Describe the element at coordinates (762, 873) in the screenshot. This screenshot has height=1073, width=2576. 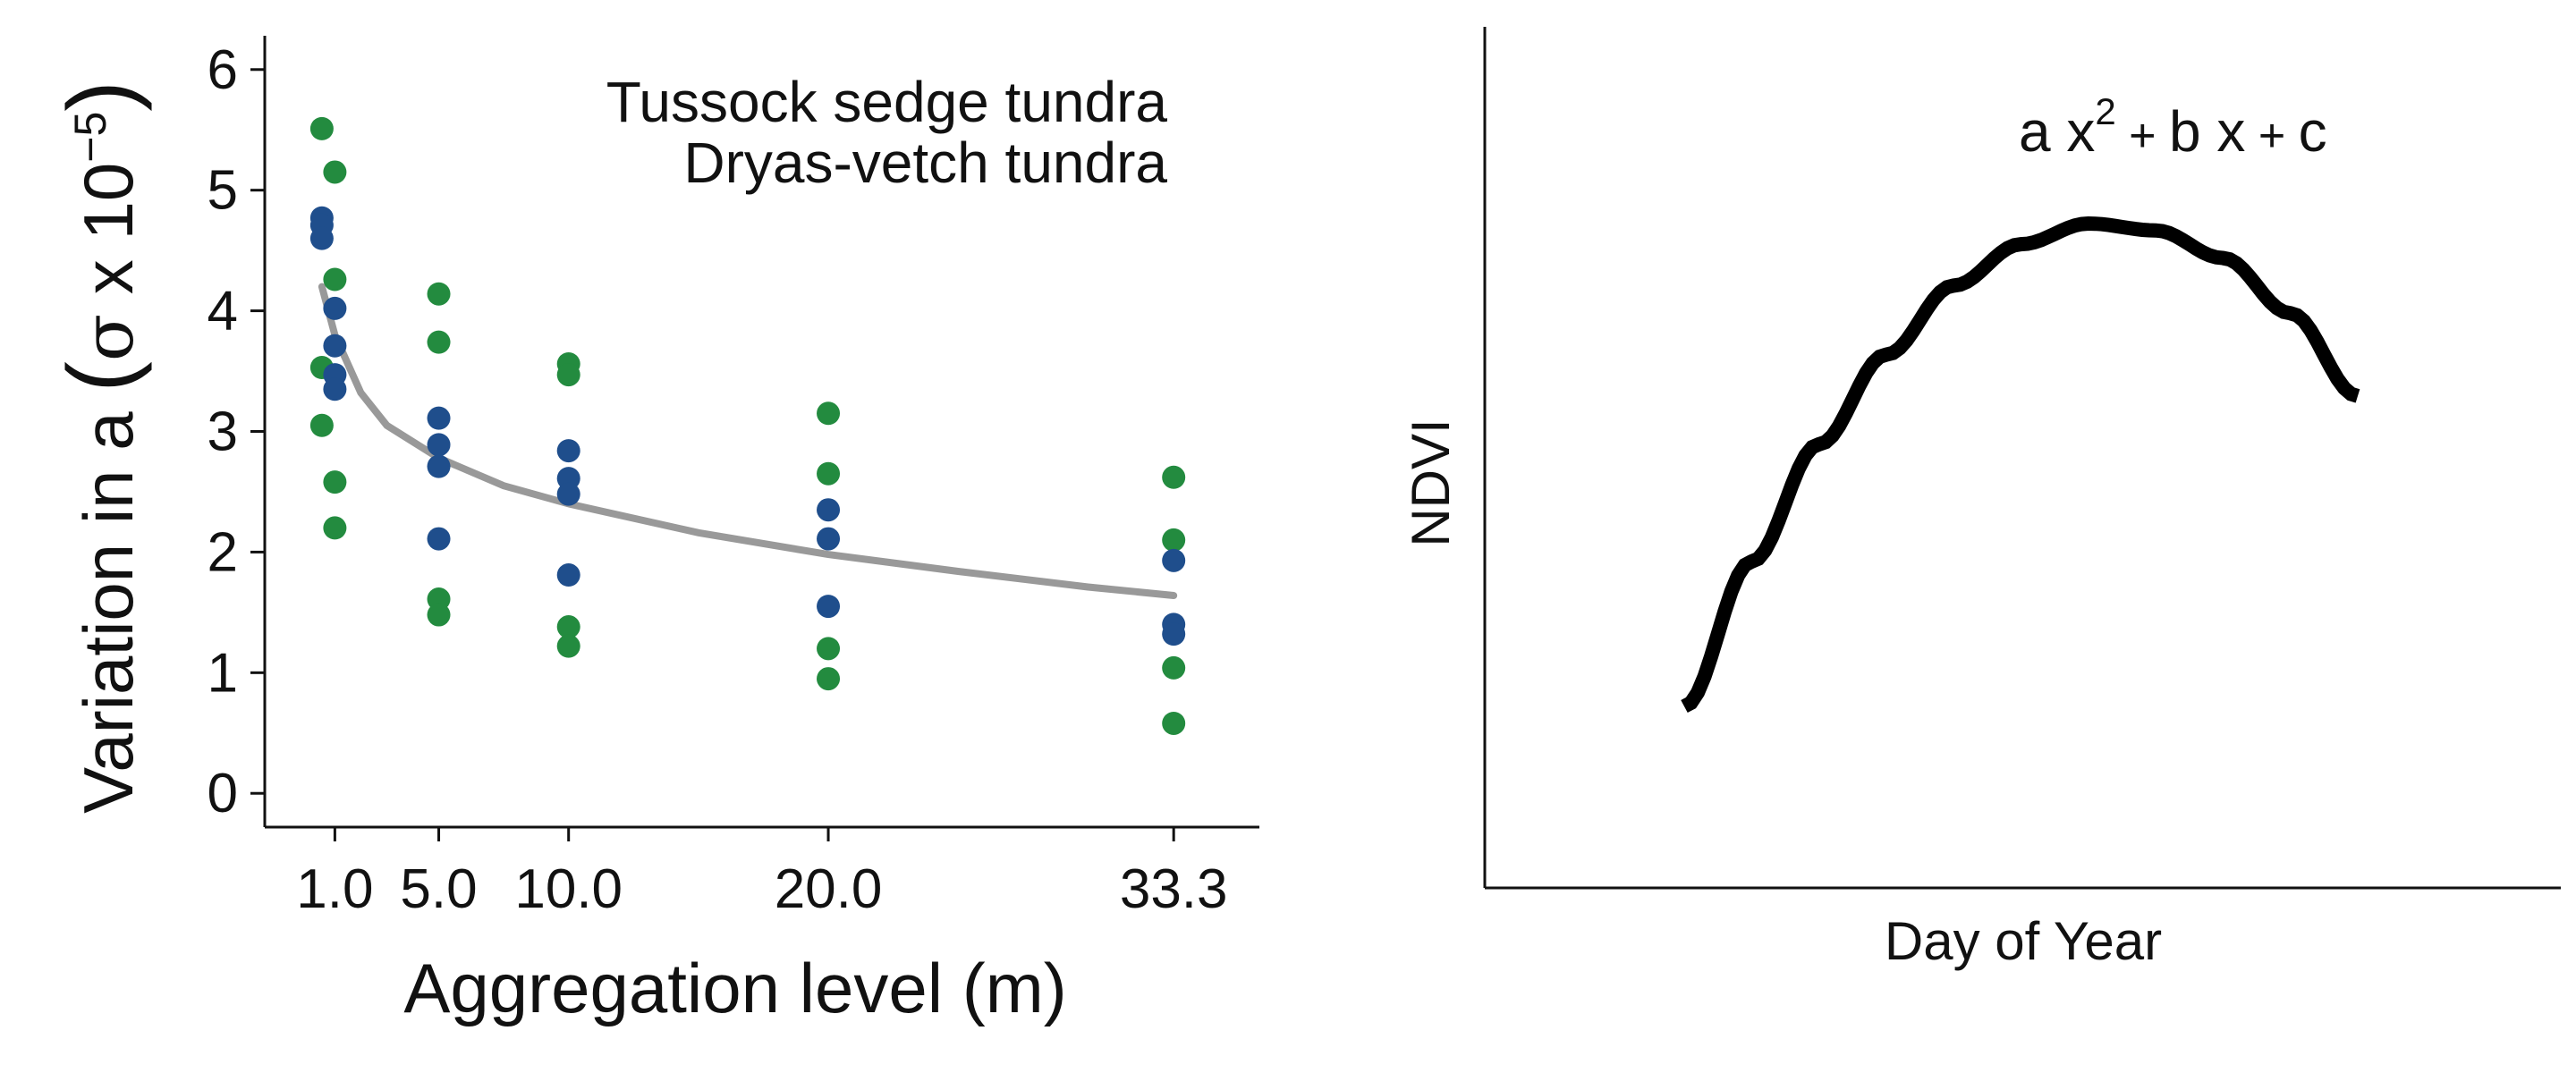
I see `scatter-x-ticks: 1.0 5.0 10.0 20.0 33.3` at that location.